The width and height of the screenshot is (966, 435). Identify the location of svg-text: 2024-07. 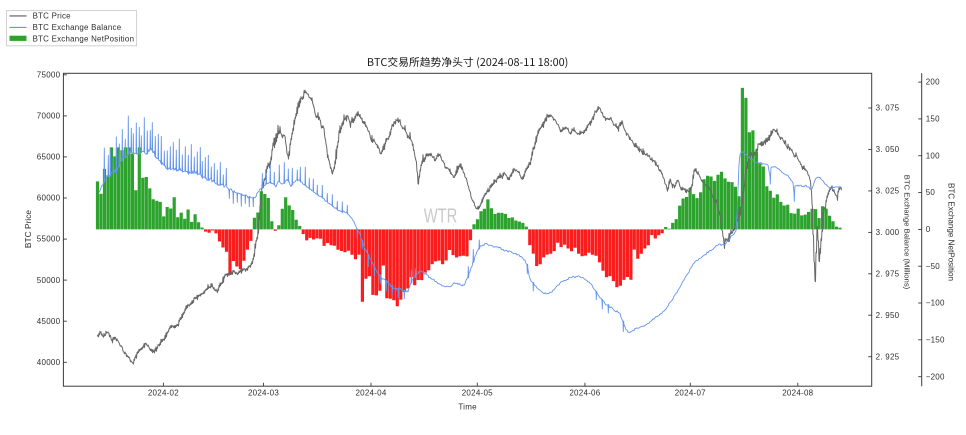
(690, 392).